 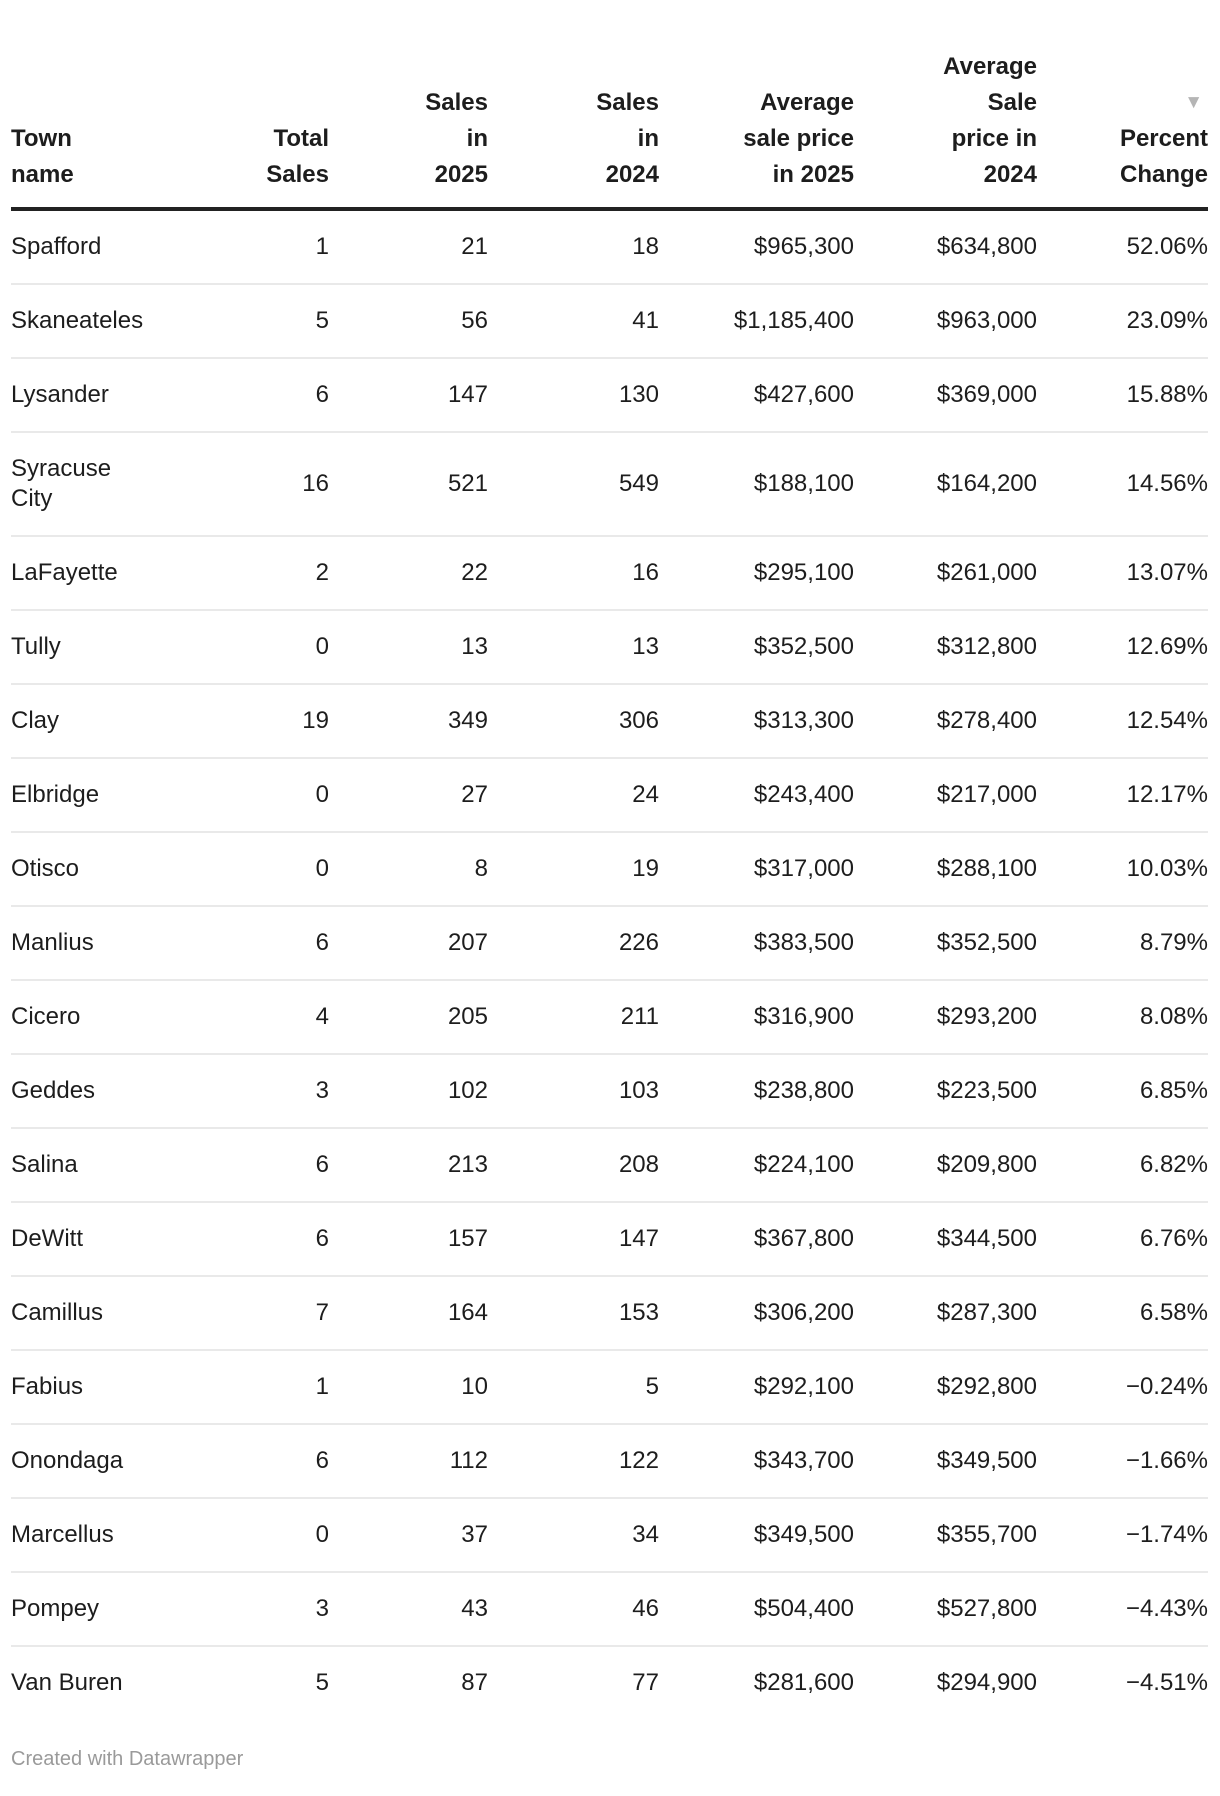 What do you see at coordinates (638, 1238) in the screenshot?
I see `cell-sales-in-2024: 147` at bounding box center [638, 1238].